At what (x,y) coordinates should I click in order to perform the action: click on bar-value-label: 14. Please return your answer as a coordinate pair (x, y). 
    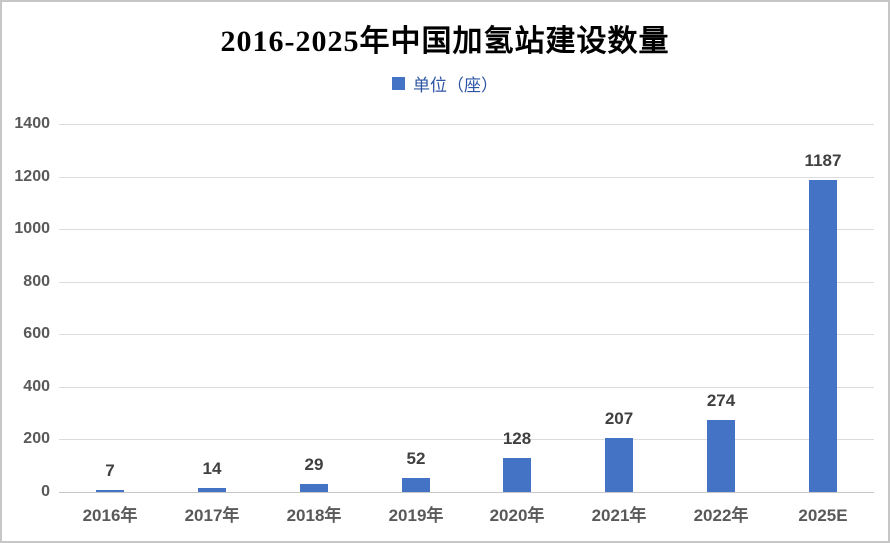
    Looking at the image, I should click on (212, 468).